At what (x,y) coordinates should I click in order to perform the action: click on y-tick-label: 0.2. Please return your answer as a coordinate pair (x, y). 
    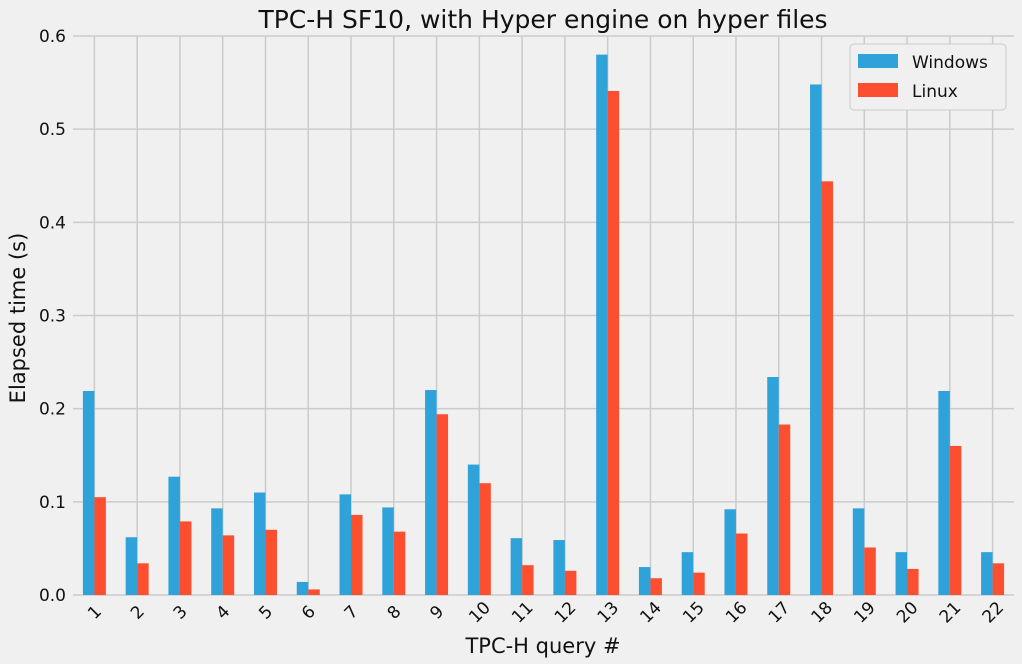
    Looking at the image, I should click on (52, 410).